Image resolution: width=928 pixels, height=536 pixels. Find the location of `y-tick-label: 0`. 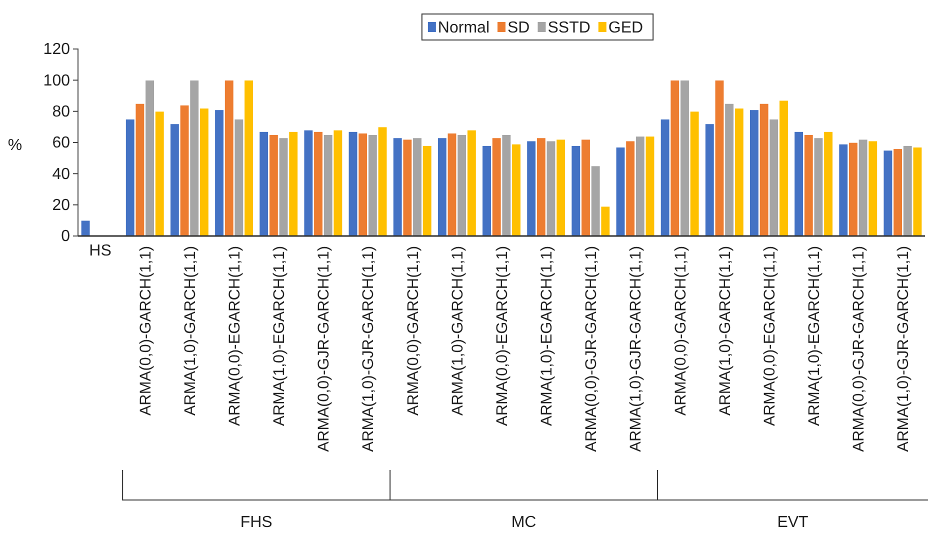

y-tick-label: 0 is located at coordinates (65, 237).